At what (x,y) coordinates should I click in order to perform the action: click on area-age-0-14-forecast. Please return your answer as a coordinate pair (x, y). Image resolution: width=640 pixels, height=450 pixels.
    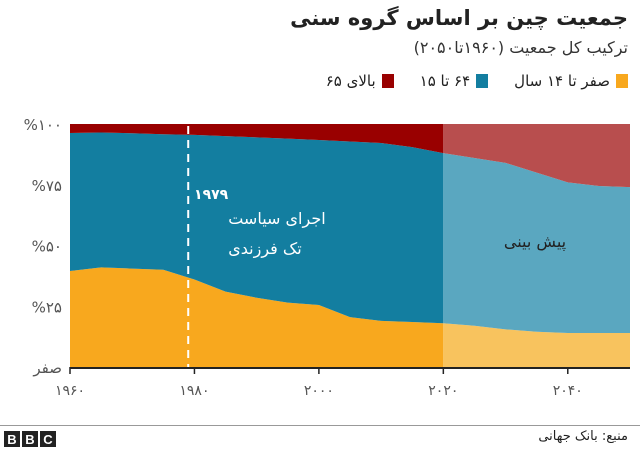
    Looking at the image, I should click on (536, 345).